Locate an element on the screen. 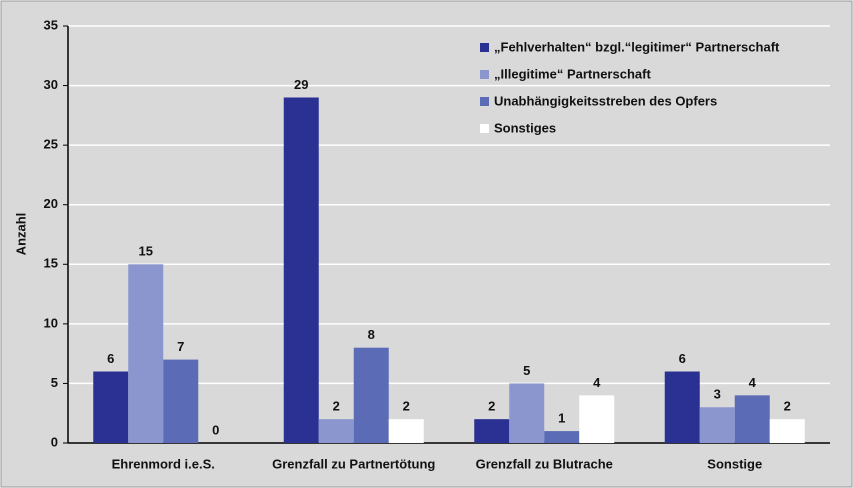 Image resolution: width=853 pixels, height=488 pixels. data-label: 3 is located at coordinates (717, 394).